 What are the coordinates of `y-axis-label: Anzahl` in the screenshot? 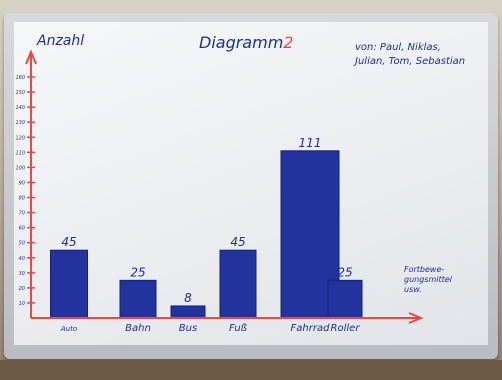 It's located at (61, 41).